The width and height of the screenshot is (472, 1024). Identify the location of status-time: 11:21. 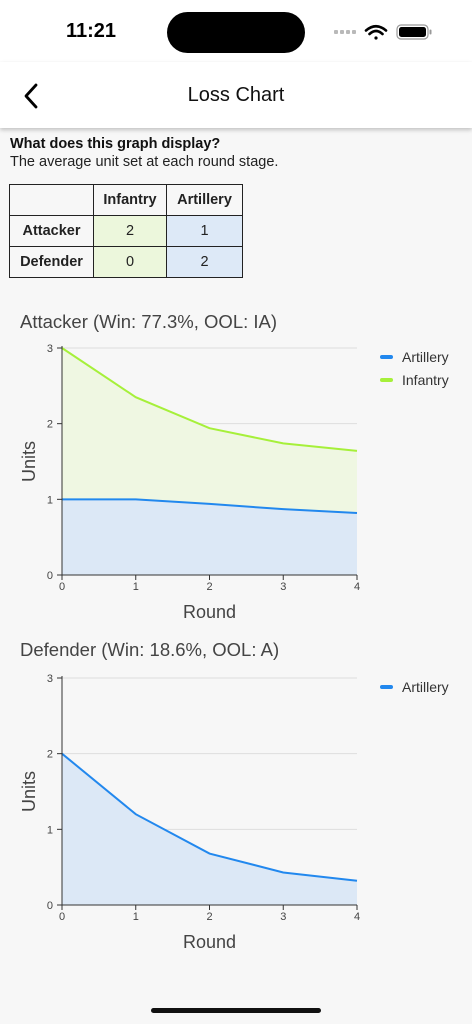
(91, 31).